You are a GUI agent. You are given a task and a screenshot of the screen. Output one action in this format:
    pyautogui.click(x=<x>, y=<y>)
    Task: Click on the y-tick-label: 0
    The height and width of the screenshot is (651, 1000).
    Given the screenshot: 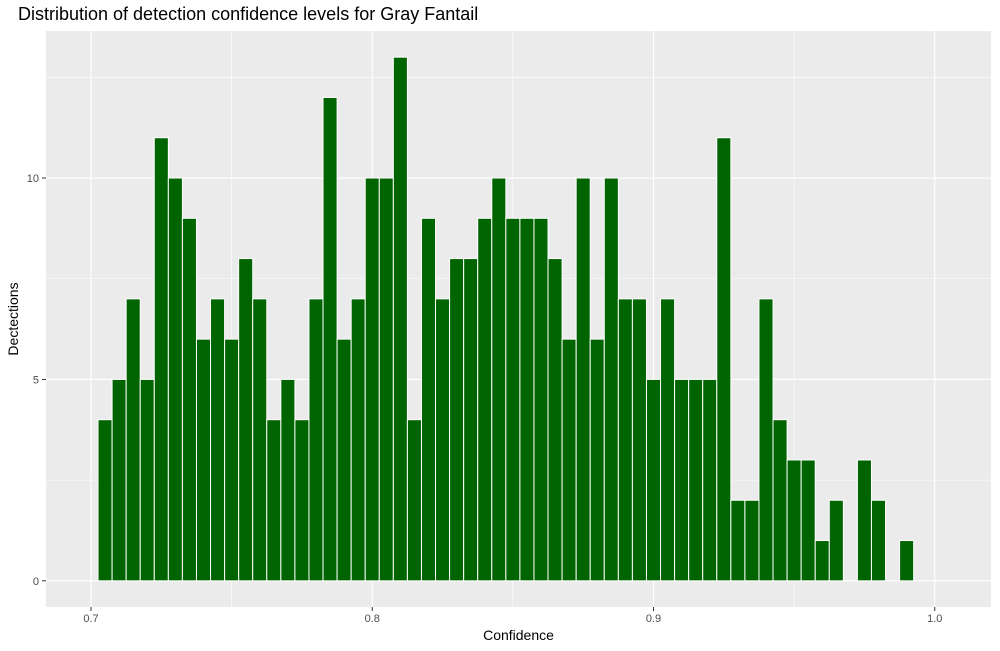 What is the action you would take?
    pyautogui.click(x=36, y=582)
    